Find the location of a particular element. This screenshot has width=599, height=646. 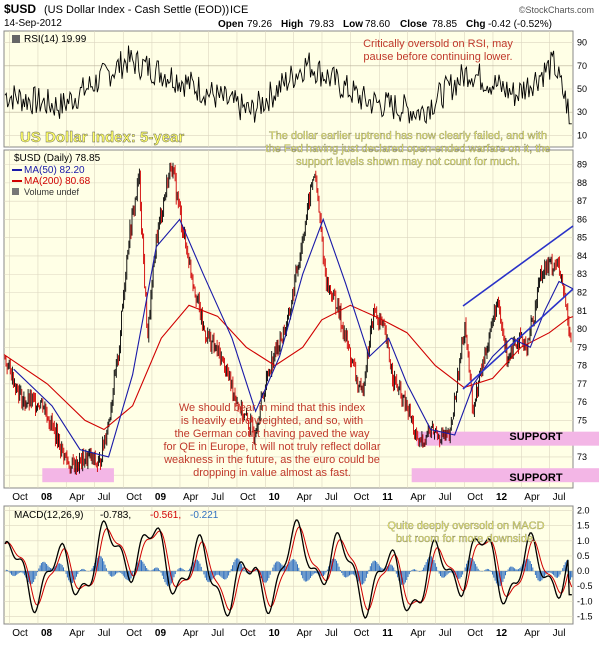

channel-upper-line is located at coordinates (518, 266).